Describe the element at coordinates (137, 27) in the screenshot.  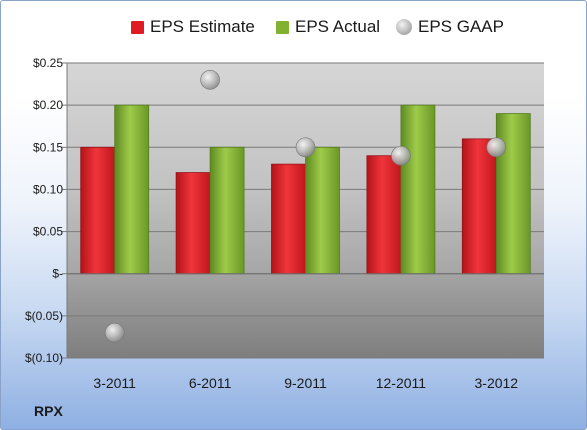
I see `legend-swatch-eps-estimate` at that location.